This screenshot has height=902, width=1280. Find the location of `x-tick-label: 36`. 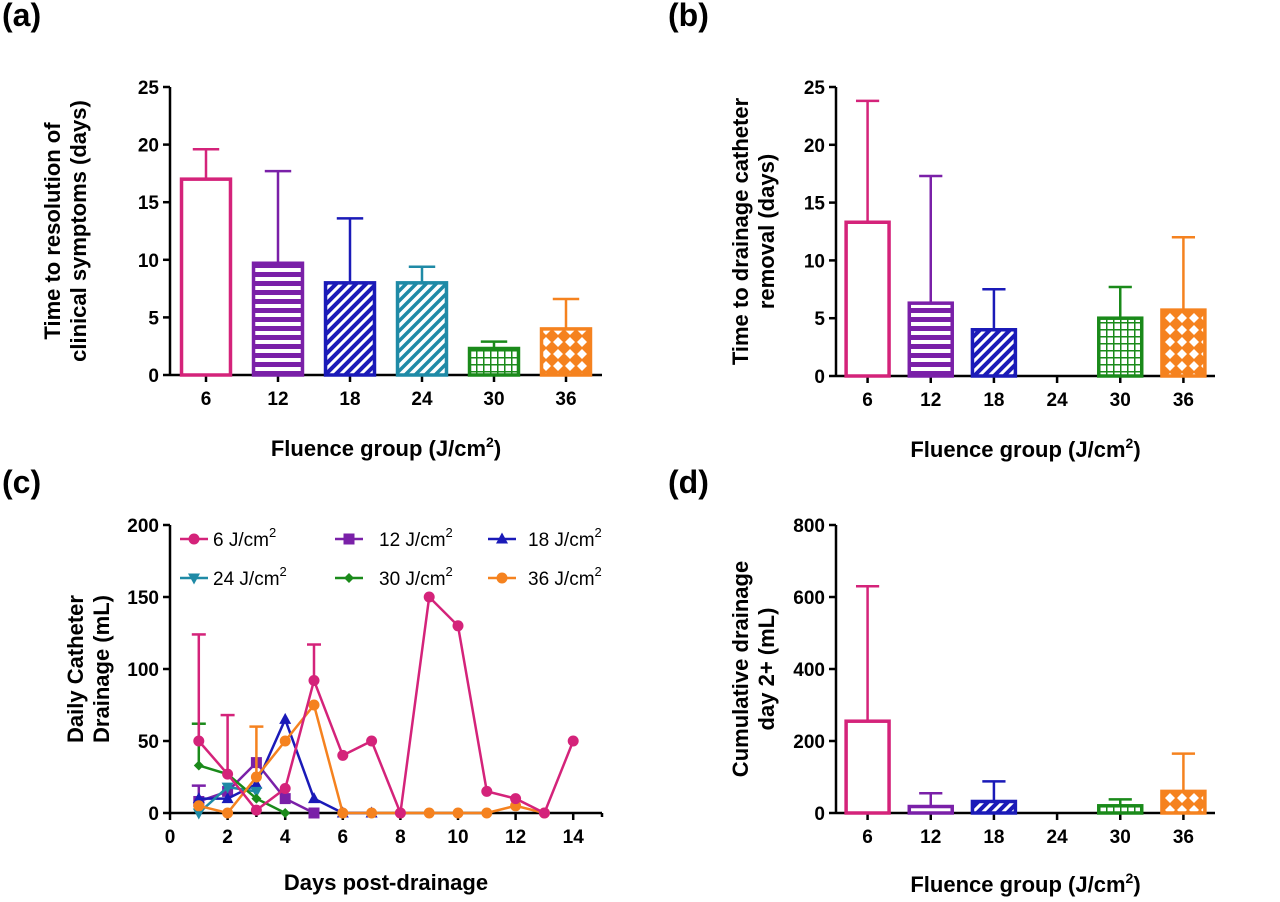

x-tick-label: 36 is located at coordinates (565, 399).